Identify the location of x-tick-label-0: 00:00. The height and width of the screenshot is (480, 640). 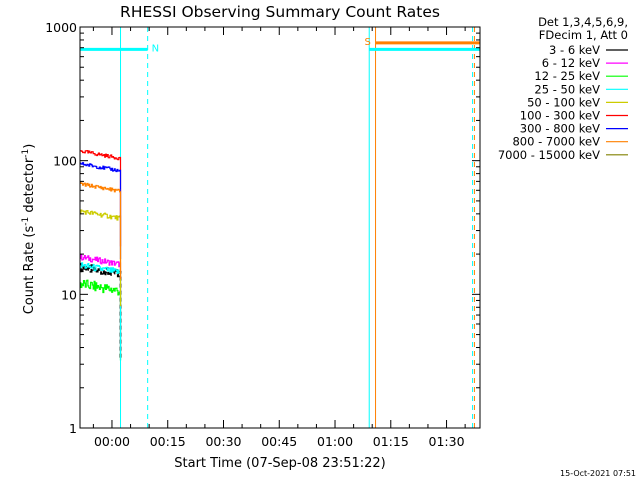
(112, 441).